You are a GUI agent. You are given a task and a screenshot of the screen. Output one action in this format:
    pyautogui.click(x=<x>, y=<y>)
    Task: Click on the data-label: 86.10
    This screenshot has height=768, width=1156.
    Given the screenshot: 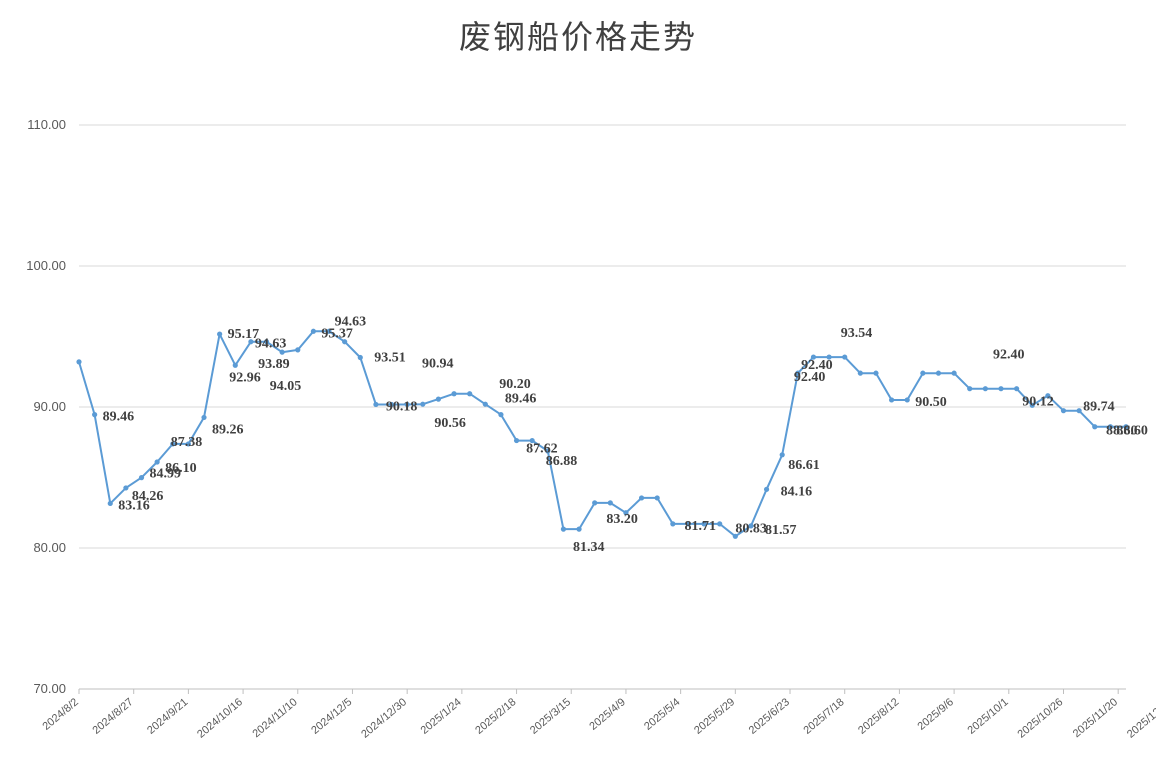 What is the action you would take?
    pyautogui.click(x=181, y=468)
    